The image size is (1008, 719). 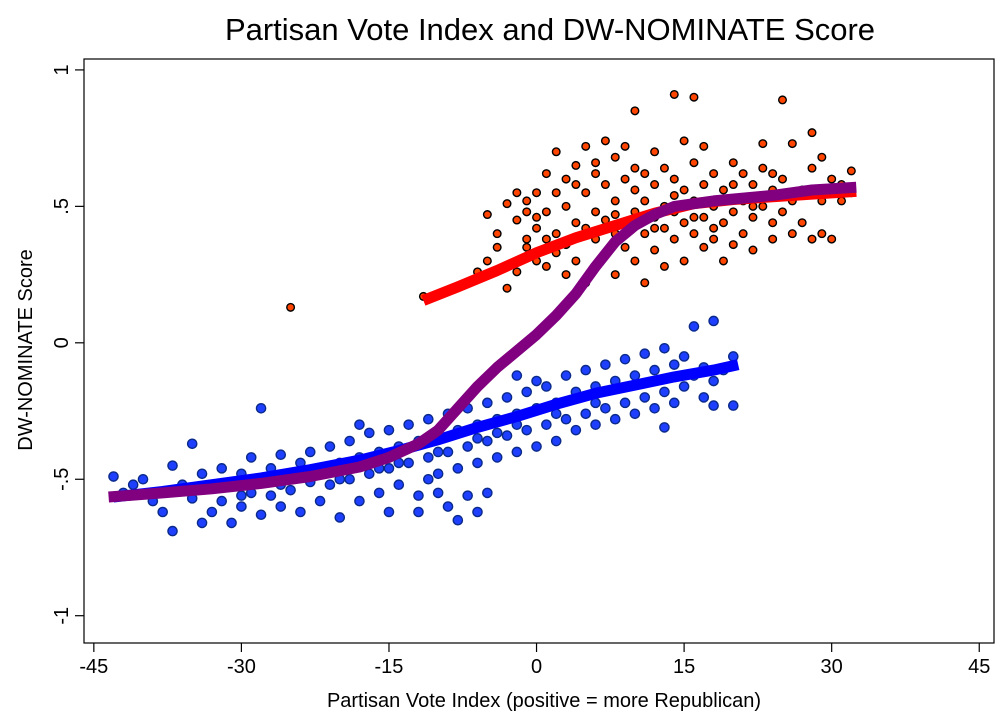 What do you see at coordinates (832, 667) in the screenshot?
I see `x-tick-label: 30` at bounding box center [832, 667].